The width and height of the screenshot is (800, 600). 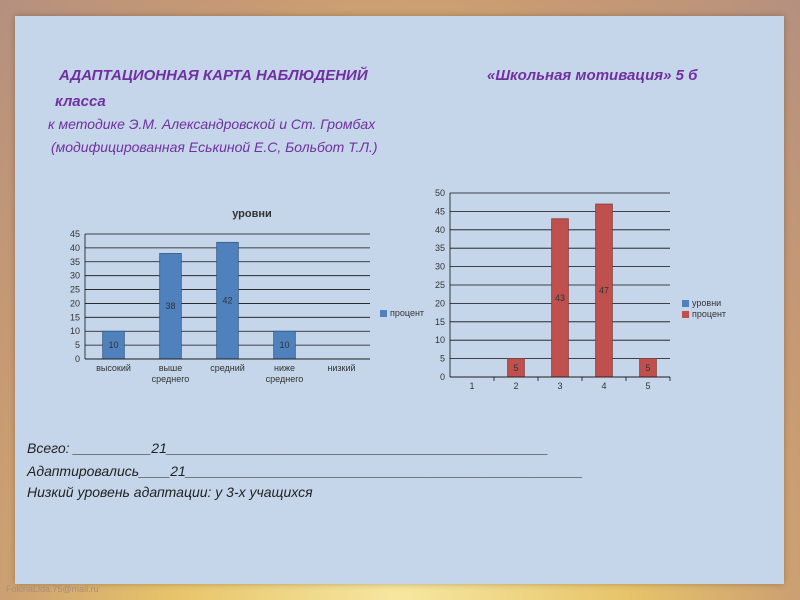 I want to click on x-tick-label: низкий, so click(x=341, y=368).